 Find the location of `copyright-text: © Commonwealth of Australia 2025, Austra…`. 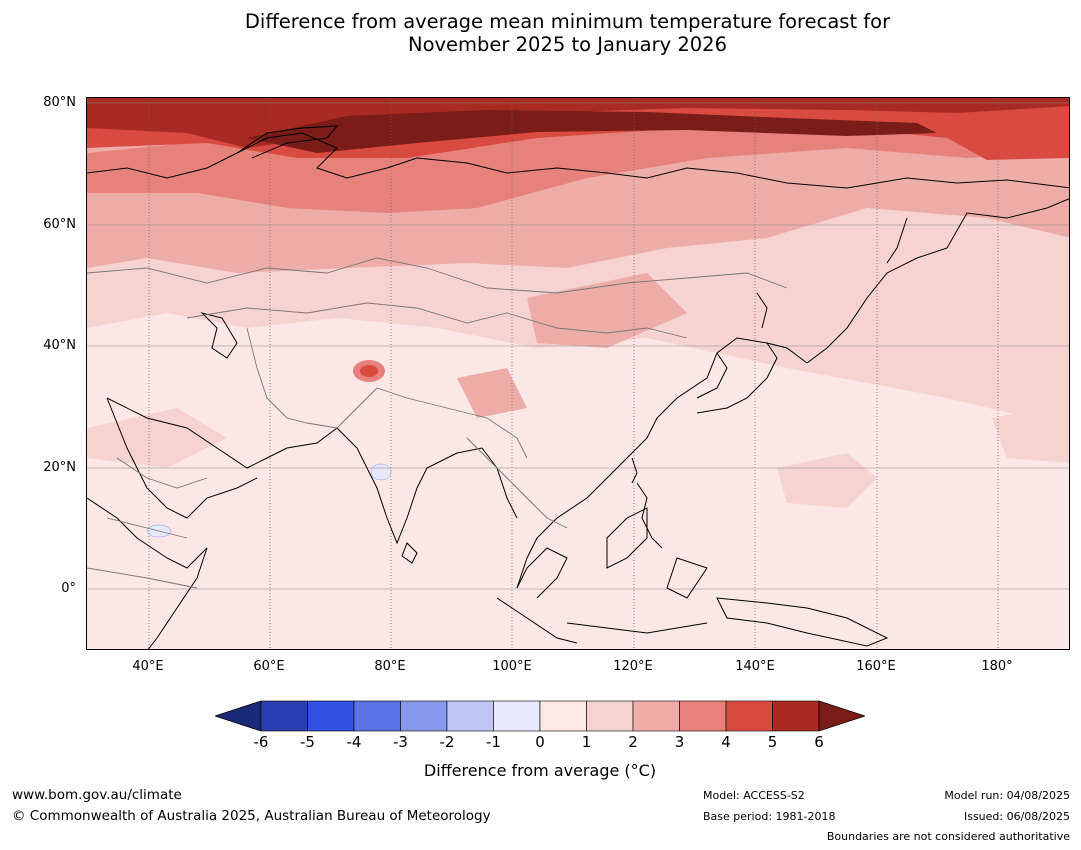

copyright-text: © Commonwealth of Australia 2025, Austra… is located at coordinates (251, 816).